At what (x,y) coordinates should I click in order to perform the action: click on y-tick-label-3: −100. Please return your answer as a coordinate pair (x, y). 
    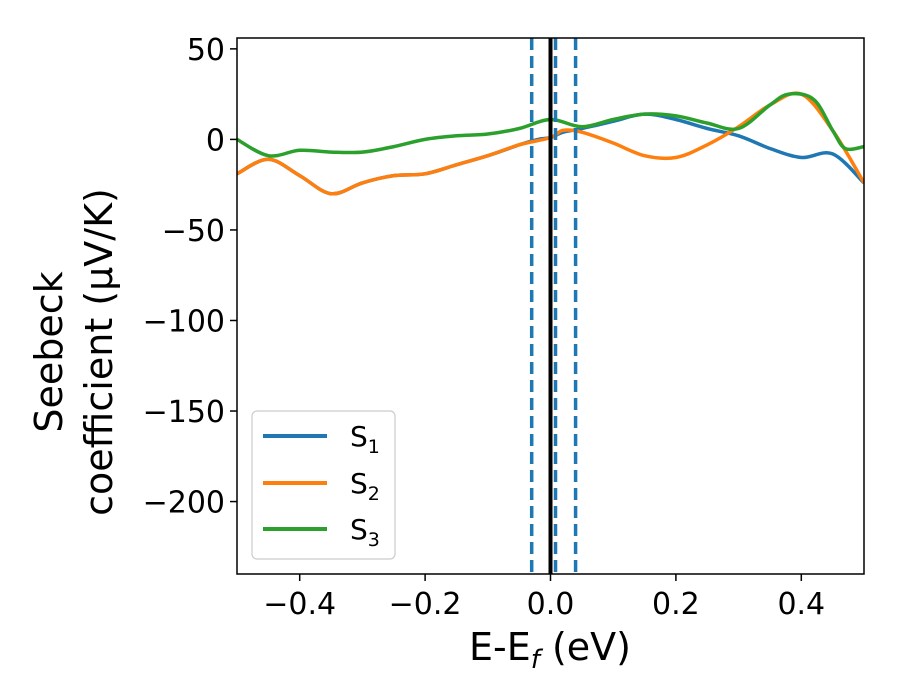
    Looking at the image, I should click on (184, 321).